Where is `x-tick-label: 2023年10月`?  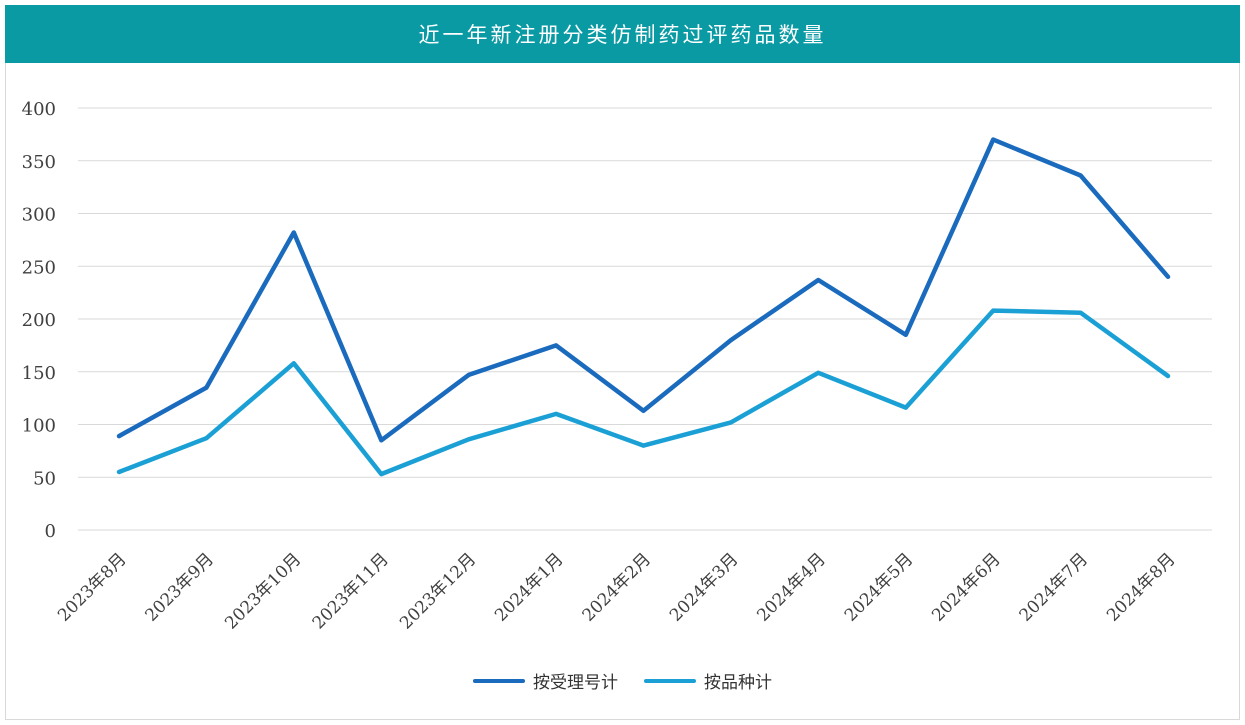 x-tick-label: 2023年10月 is located at coordinates (263, 591).